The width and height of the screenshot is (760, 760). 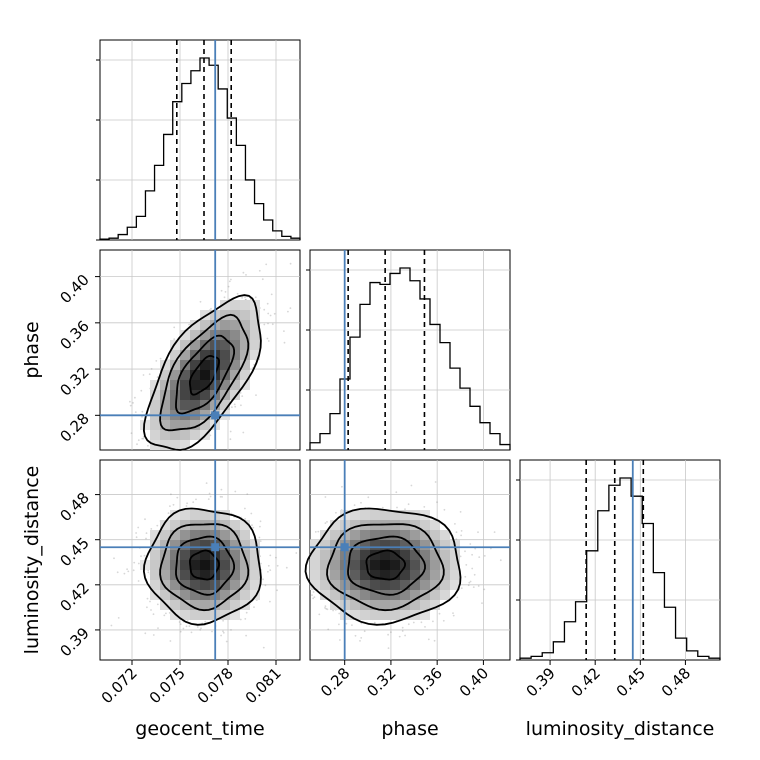 What do you see at coordinates (74, 552) in the screenshot?
I see `y-tick-label: 0.45` at bounding box center [74, 552].